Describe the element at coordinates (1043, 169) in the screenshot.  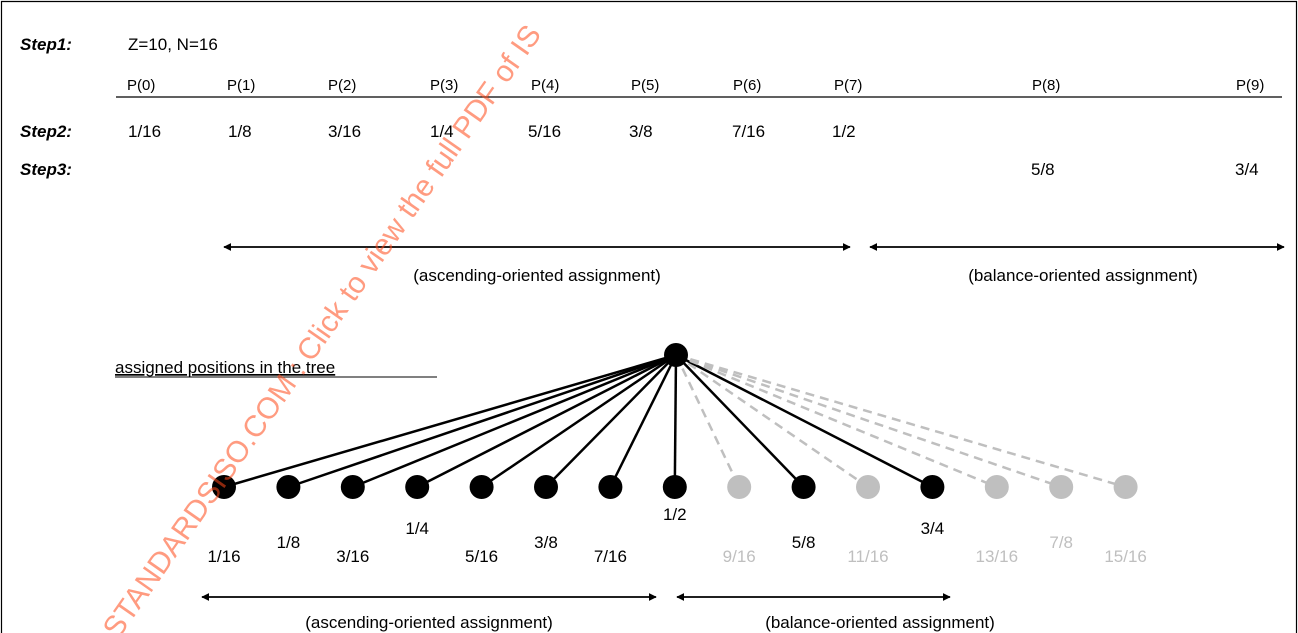
I see `step3-value: 5/8` at that location.